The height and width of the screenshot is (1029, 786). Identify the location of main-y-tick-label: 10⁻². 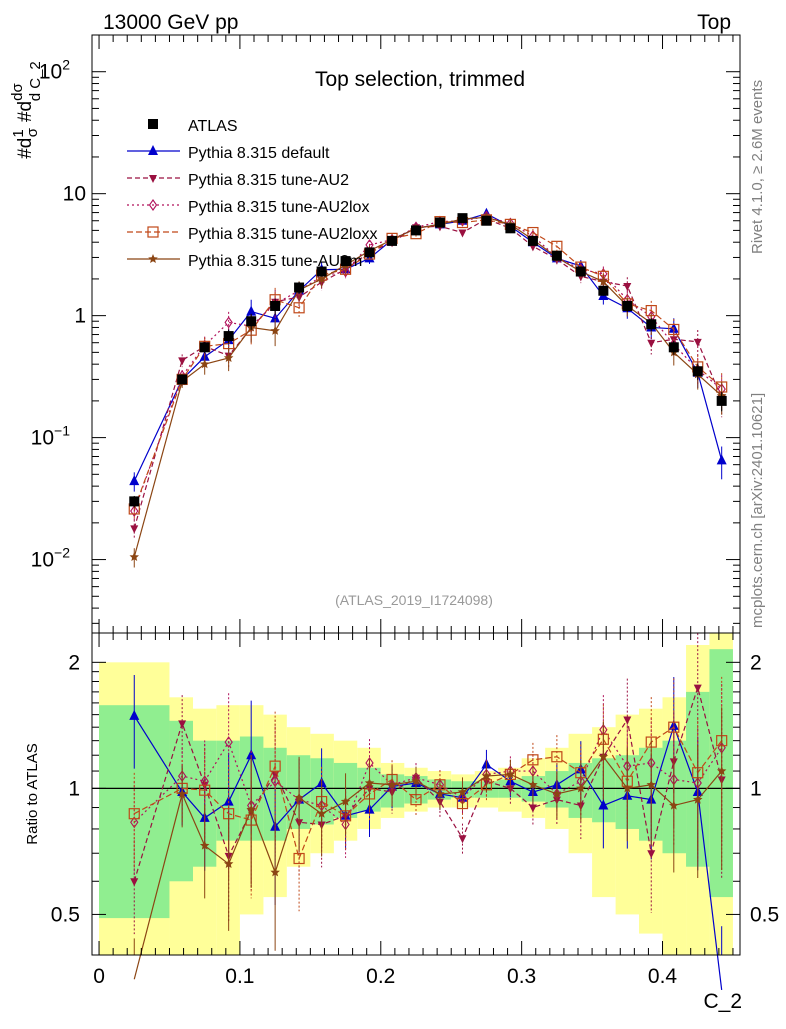
(51, 558).